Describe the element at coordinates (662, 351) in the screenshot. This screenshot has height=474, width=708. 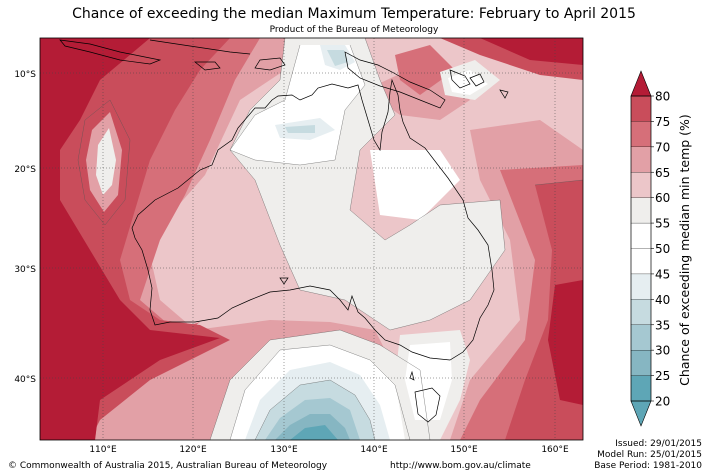
I see `colorbar-tick-label: 30` at that location.